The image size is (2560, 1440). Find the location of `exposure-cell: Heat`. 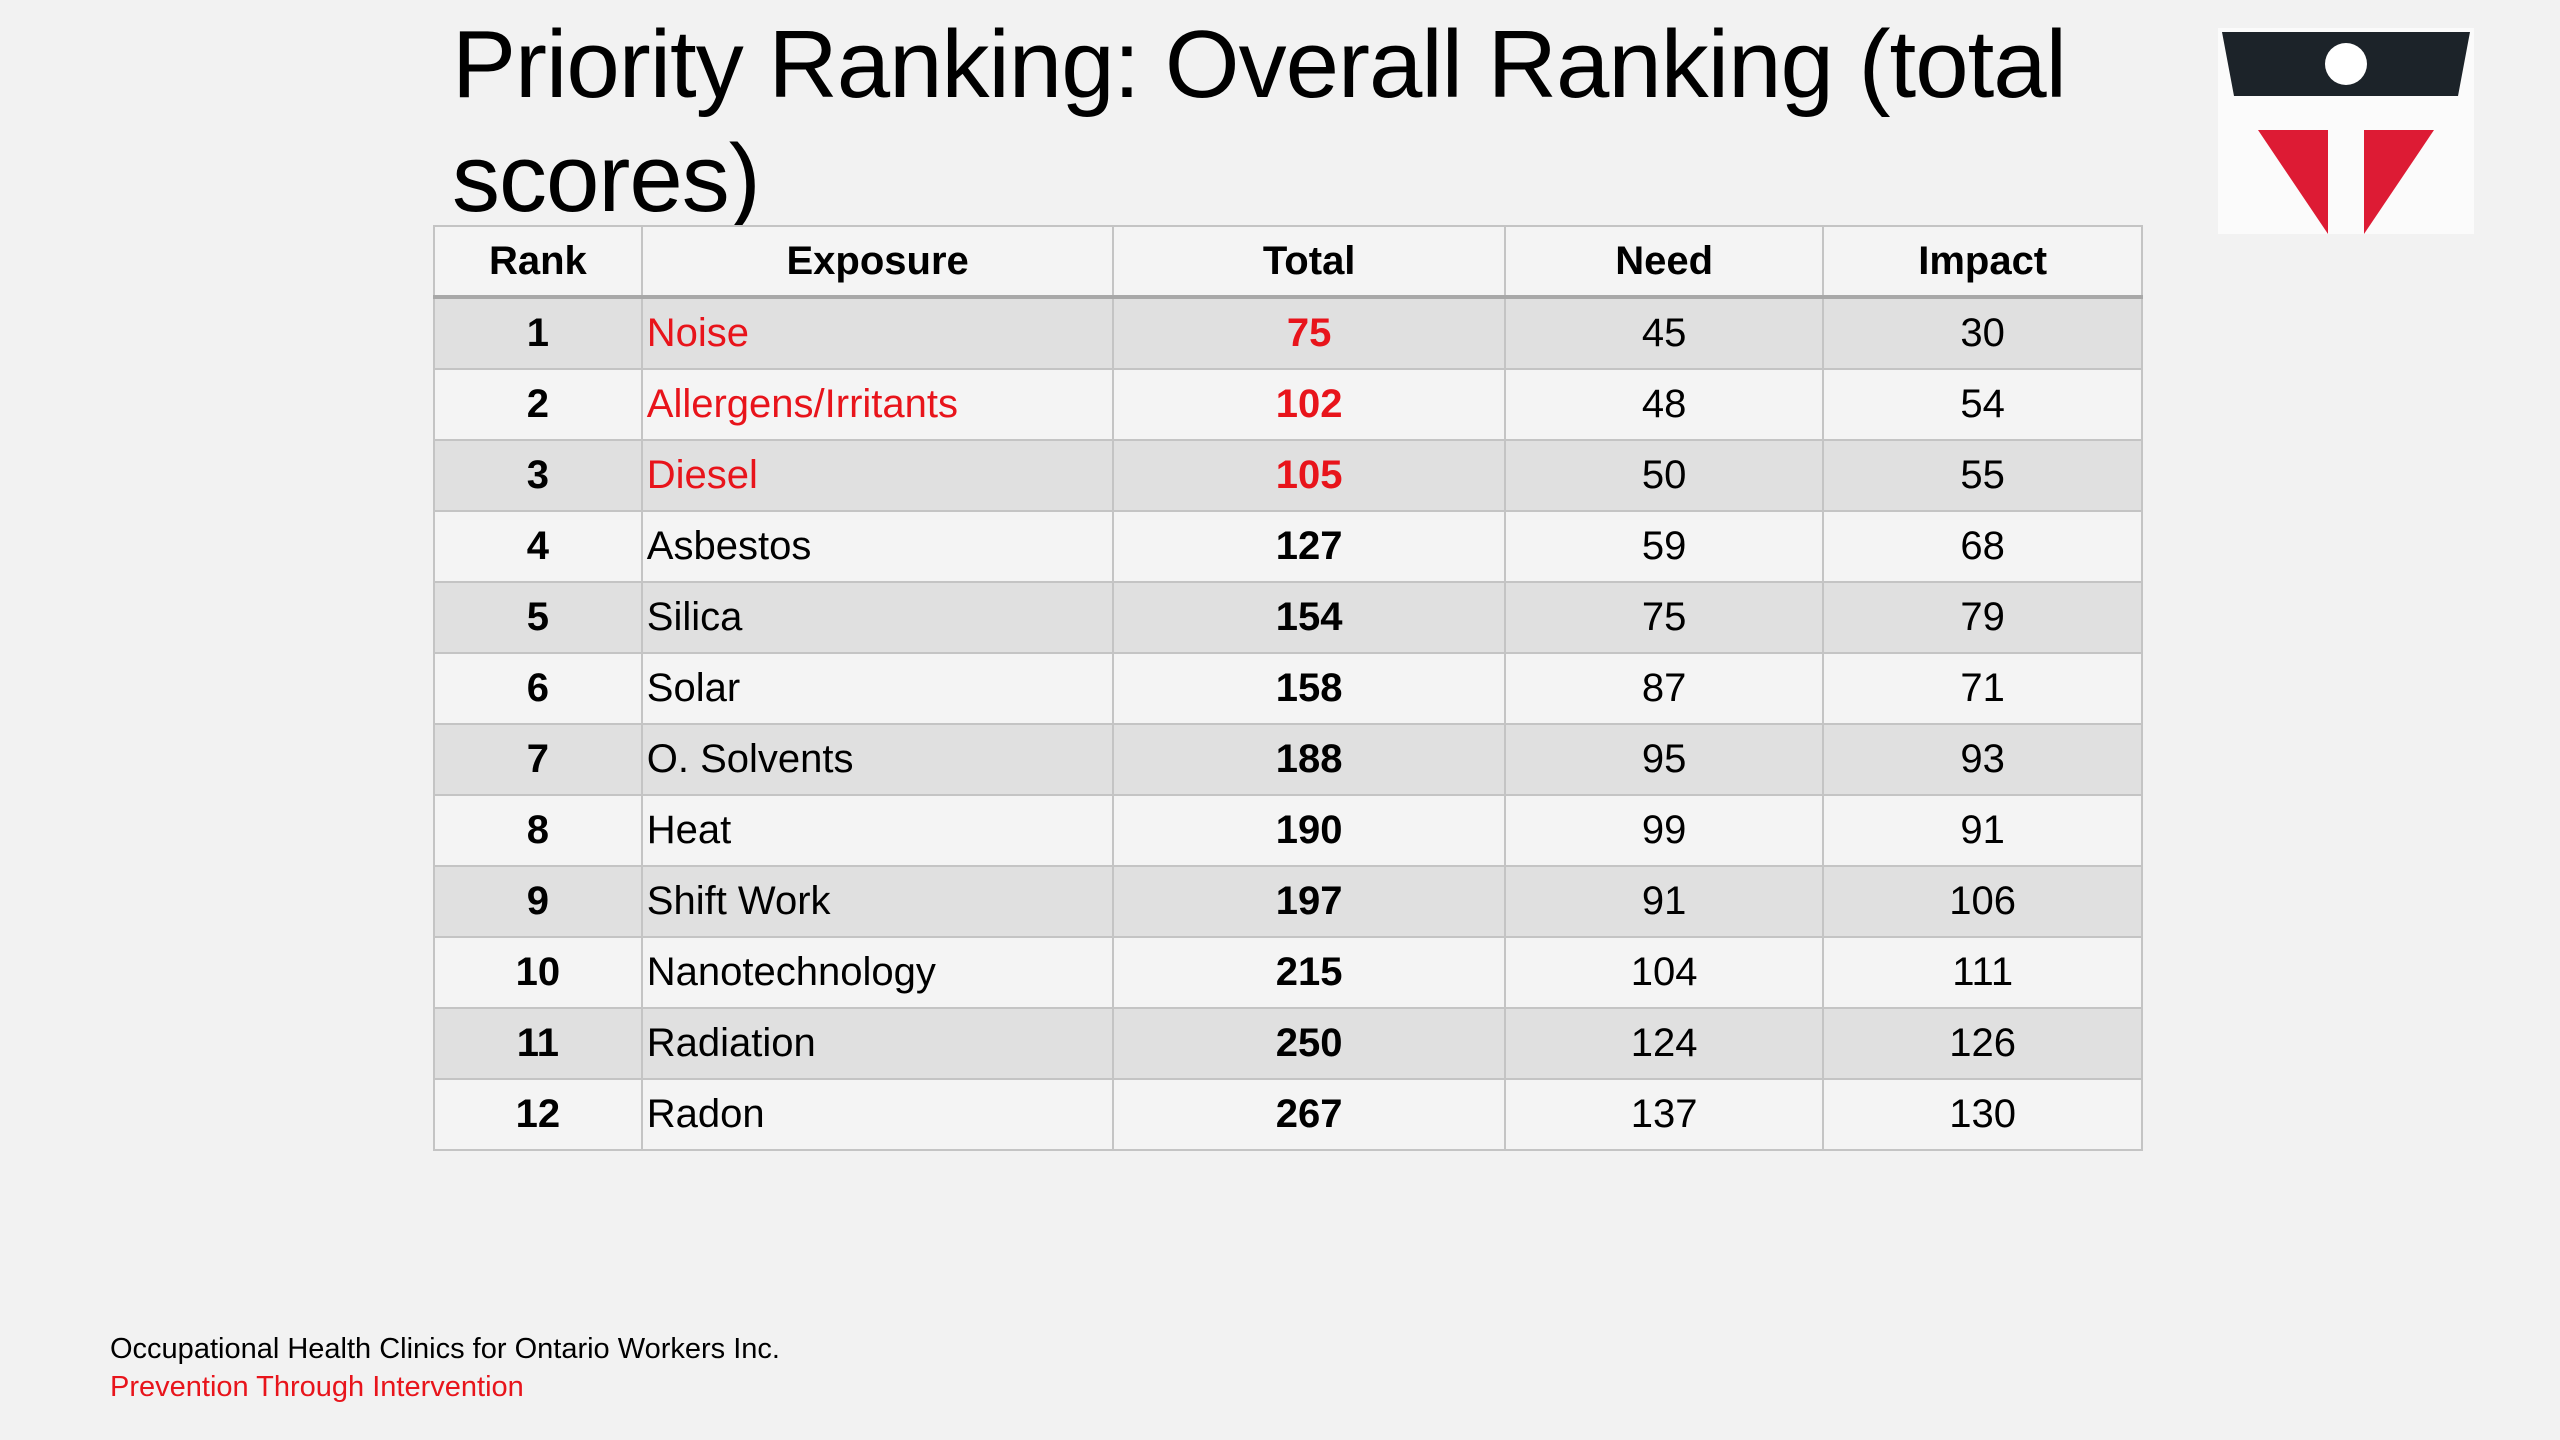

exposure-cell: Heat is located at coordinates (877, 830).